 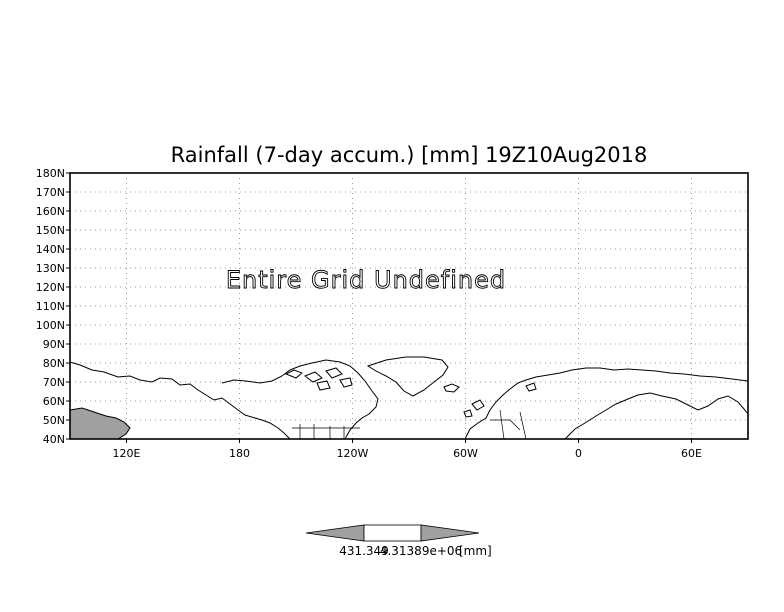 I want to click on lon-label: 0, so click(x=578, y=453).